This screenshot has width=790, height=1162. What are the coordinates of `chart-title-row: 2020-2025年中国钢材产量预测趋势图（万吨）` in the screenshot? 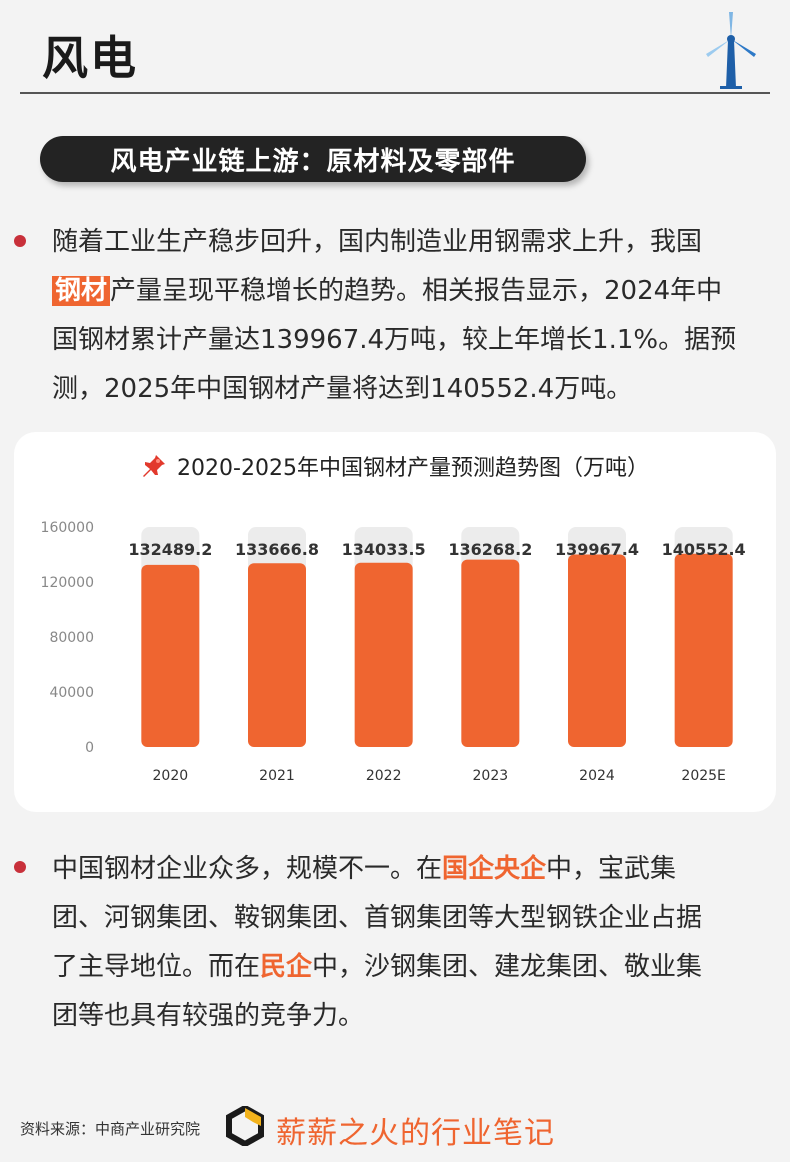 It's located at (395, 466).